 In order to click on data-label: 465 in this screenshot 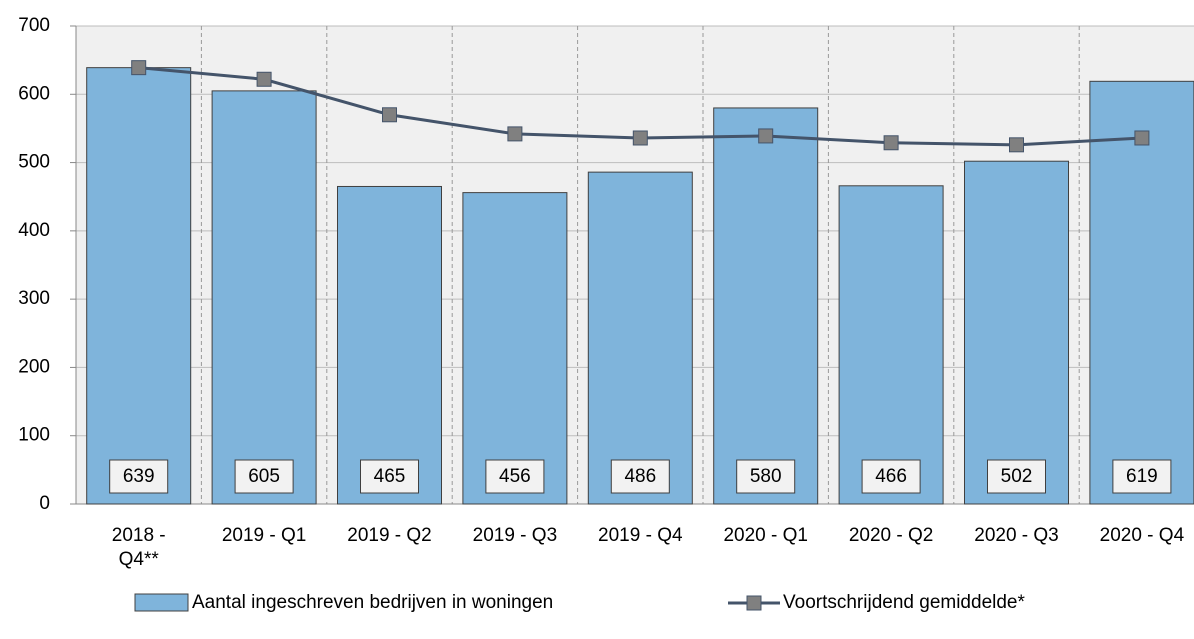, I will do `click(390, 476)`.